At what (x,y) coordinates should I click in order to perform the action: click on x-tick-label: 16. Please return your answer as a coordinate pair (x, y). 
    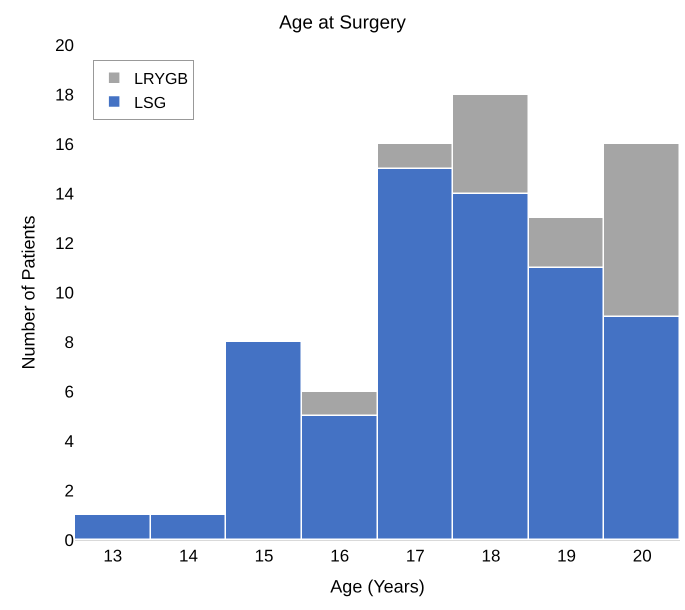
    Looking at the image, I should click on (340, 556).